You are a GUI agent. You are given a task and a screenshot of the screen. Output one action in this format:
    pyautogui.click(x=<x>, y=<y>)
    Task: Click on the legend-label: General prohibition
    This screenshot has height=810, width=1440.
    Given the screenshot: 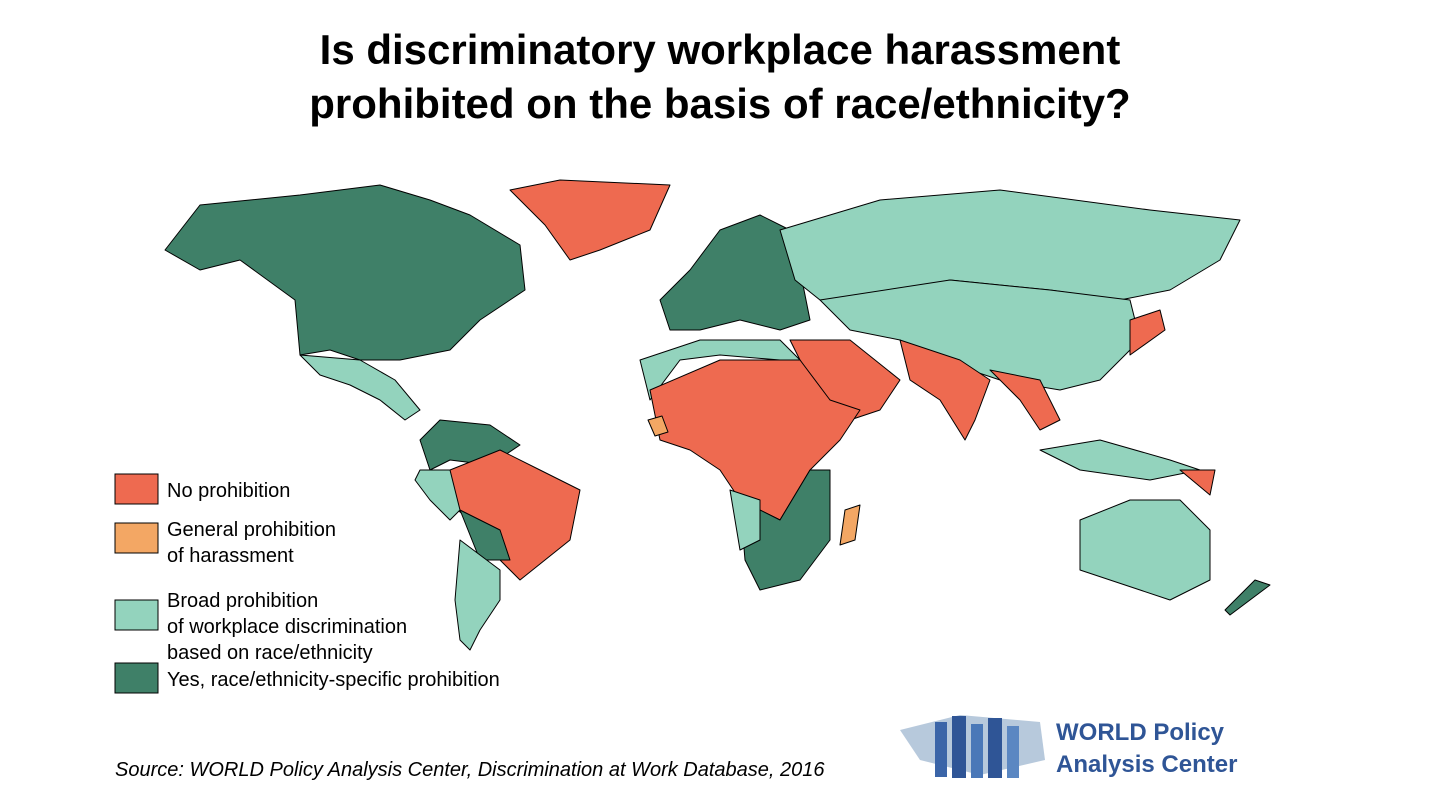 What is the action you would take?
    pyautogui.click(x=251, y=530)
    